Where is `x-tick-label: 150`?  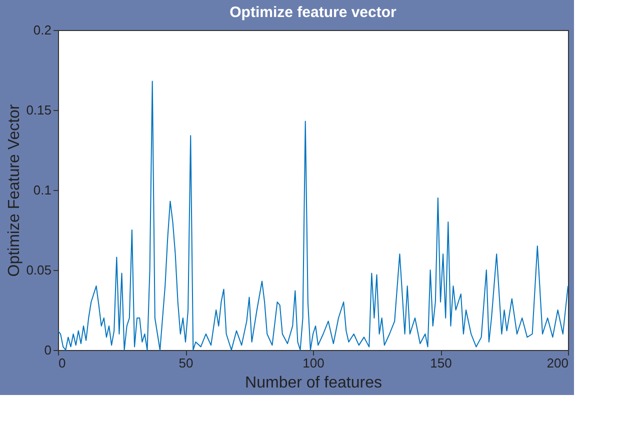 x-tick-label: 150 is located at coordinates (441, 363).